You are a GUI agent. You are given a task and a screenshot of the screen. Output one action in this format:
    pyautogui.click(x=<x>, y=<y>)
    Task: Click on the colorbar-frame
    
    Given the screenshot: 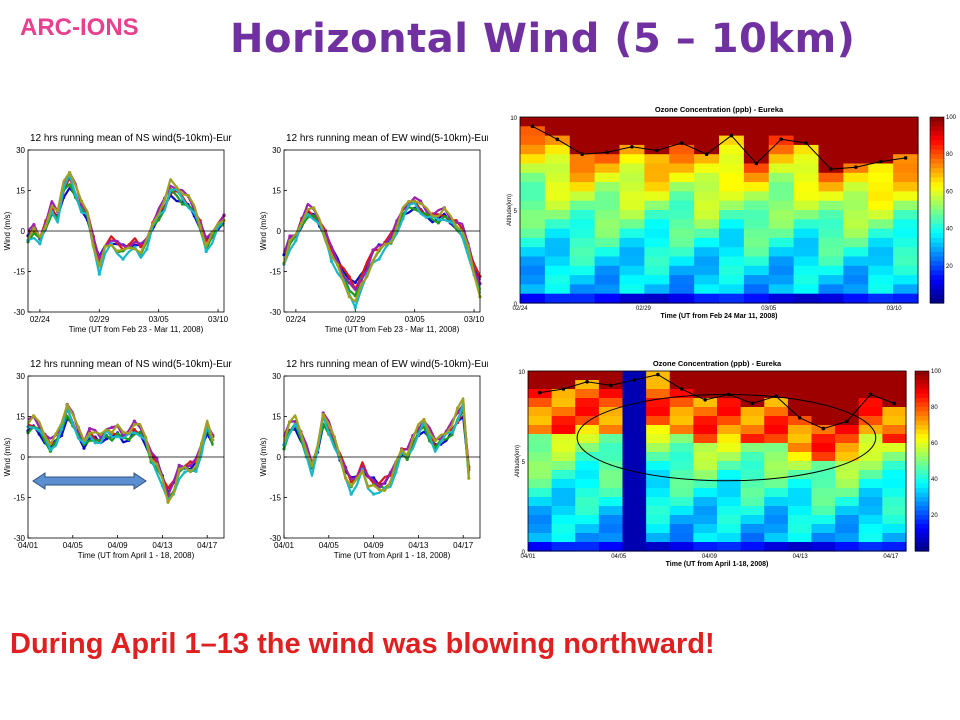 What is the action you would take?
    pyautogui.click(x=922, y=461)
    